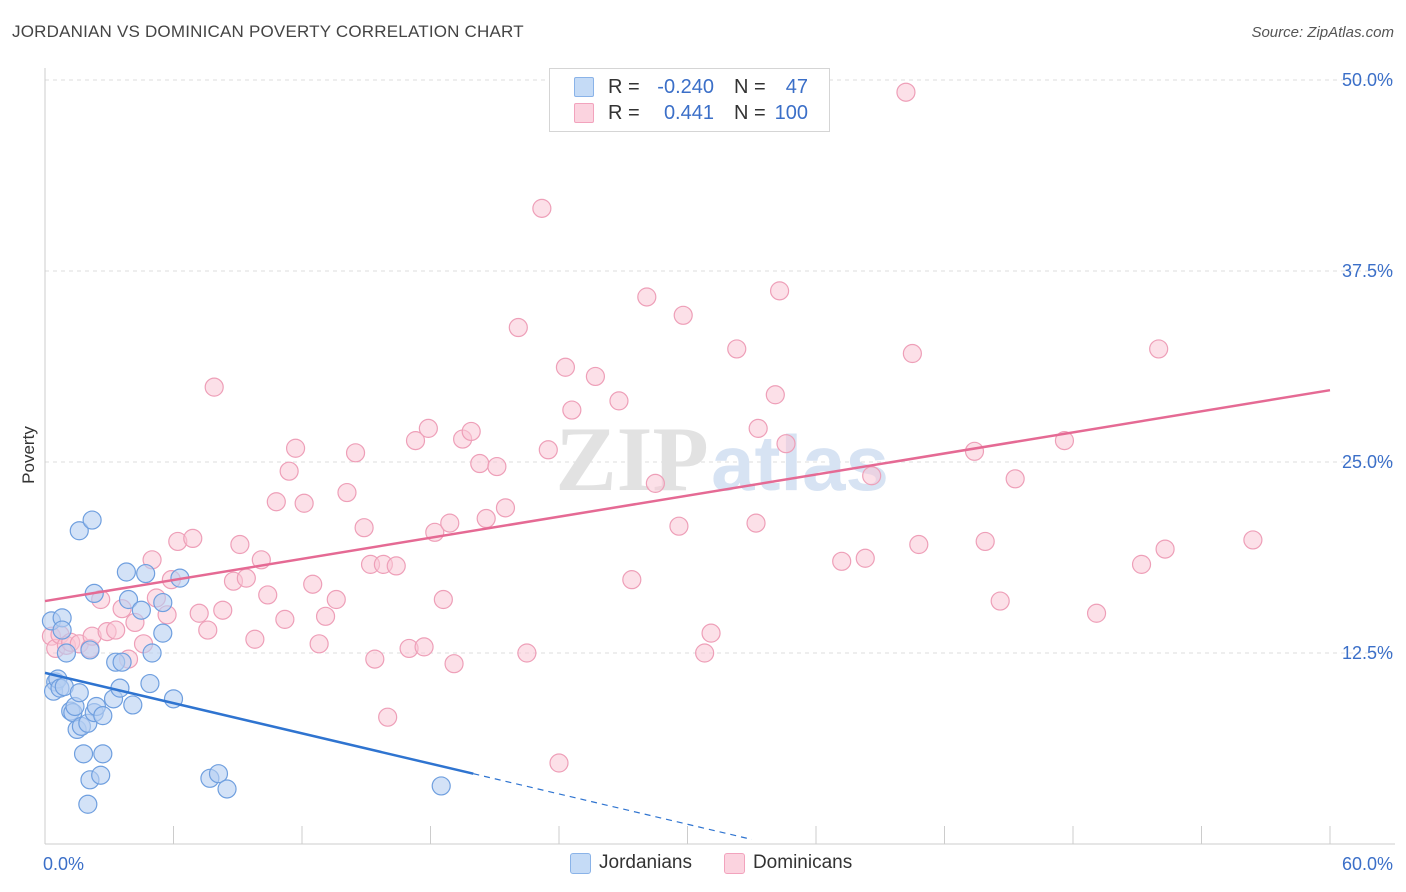  I want to click on watermark-zip: ZIP, so click(631, 459).